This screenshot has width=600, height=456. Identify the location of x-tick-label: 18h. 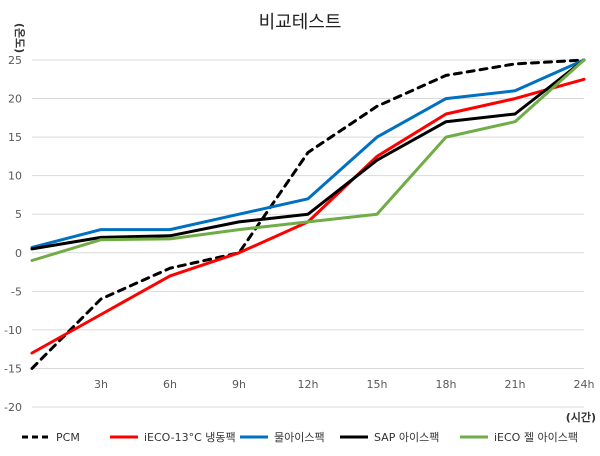
(446, 384).